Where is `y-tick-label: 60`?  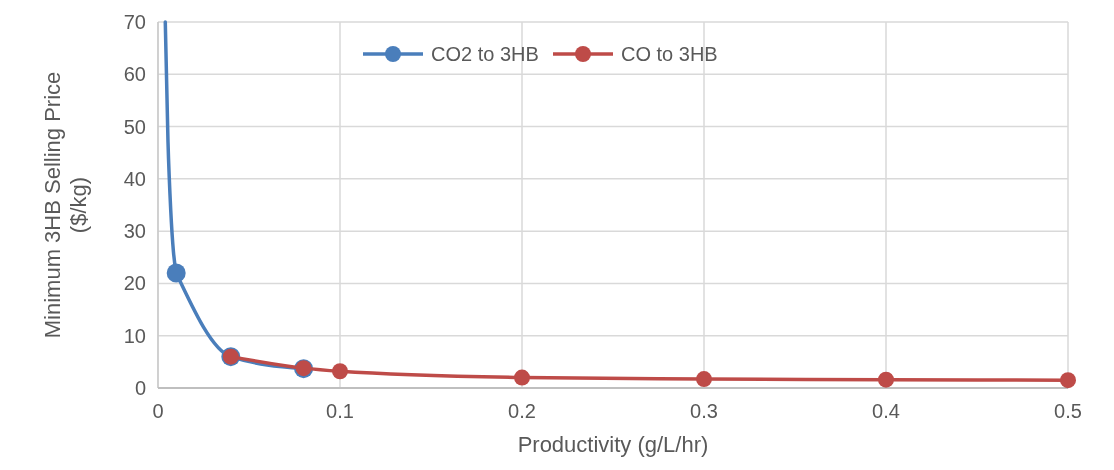 y-tick-label: 60 is located at coordinates (134, 74).